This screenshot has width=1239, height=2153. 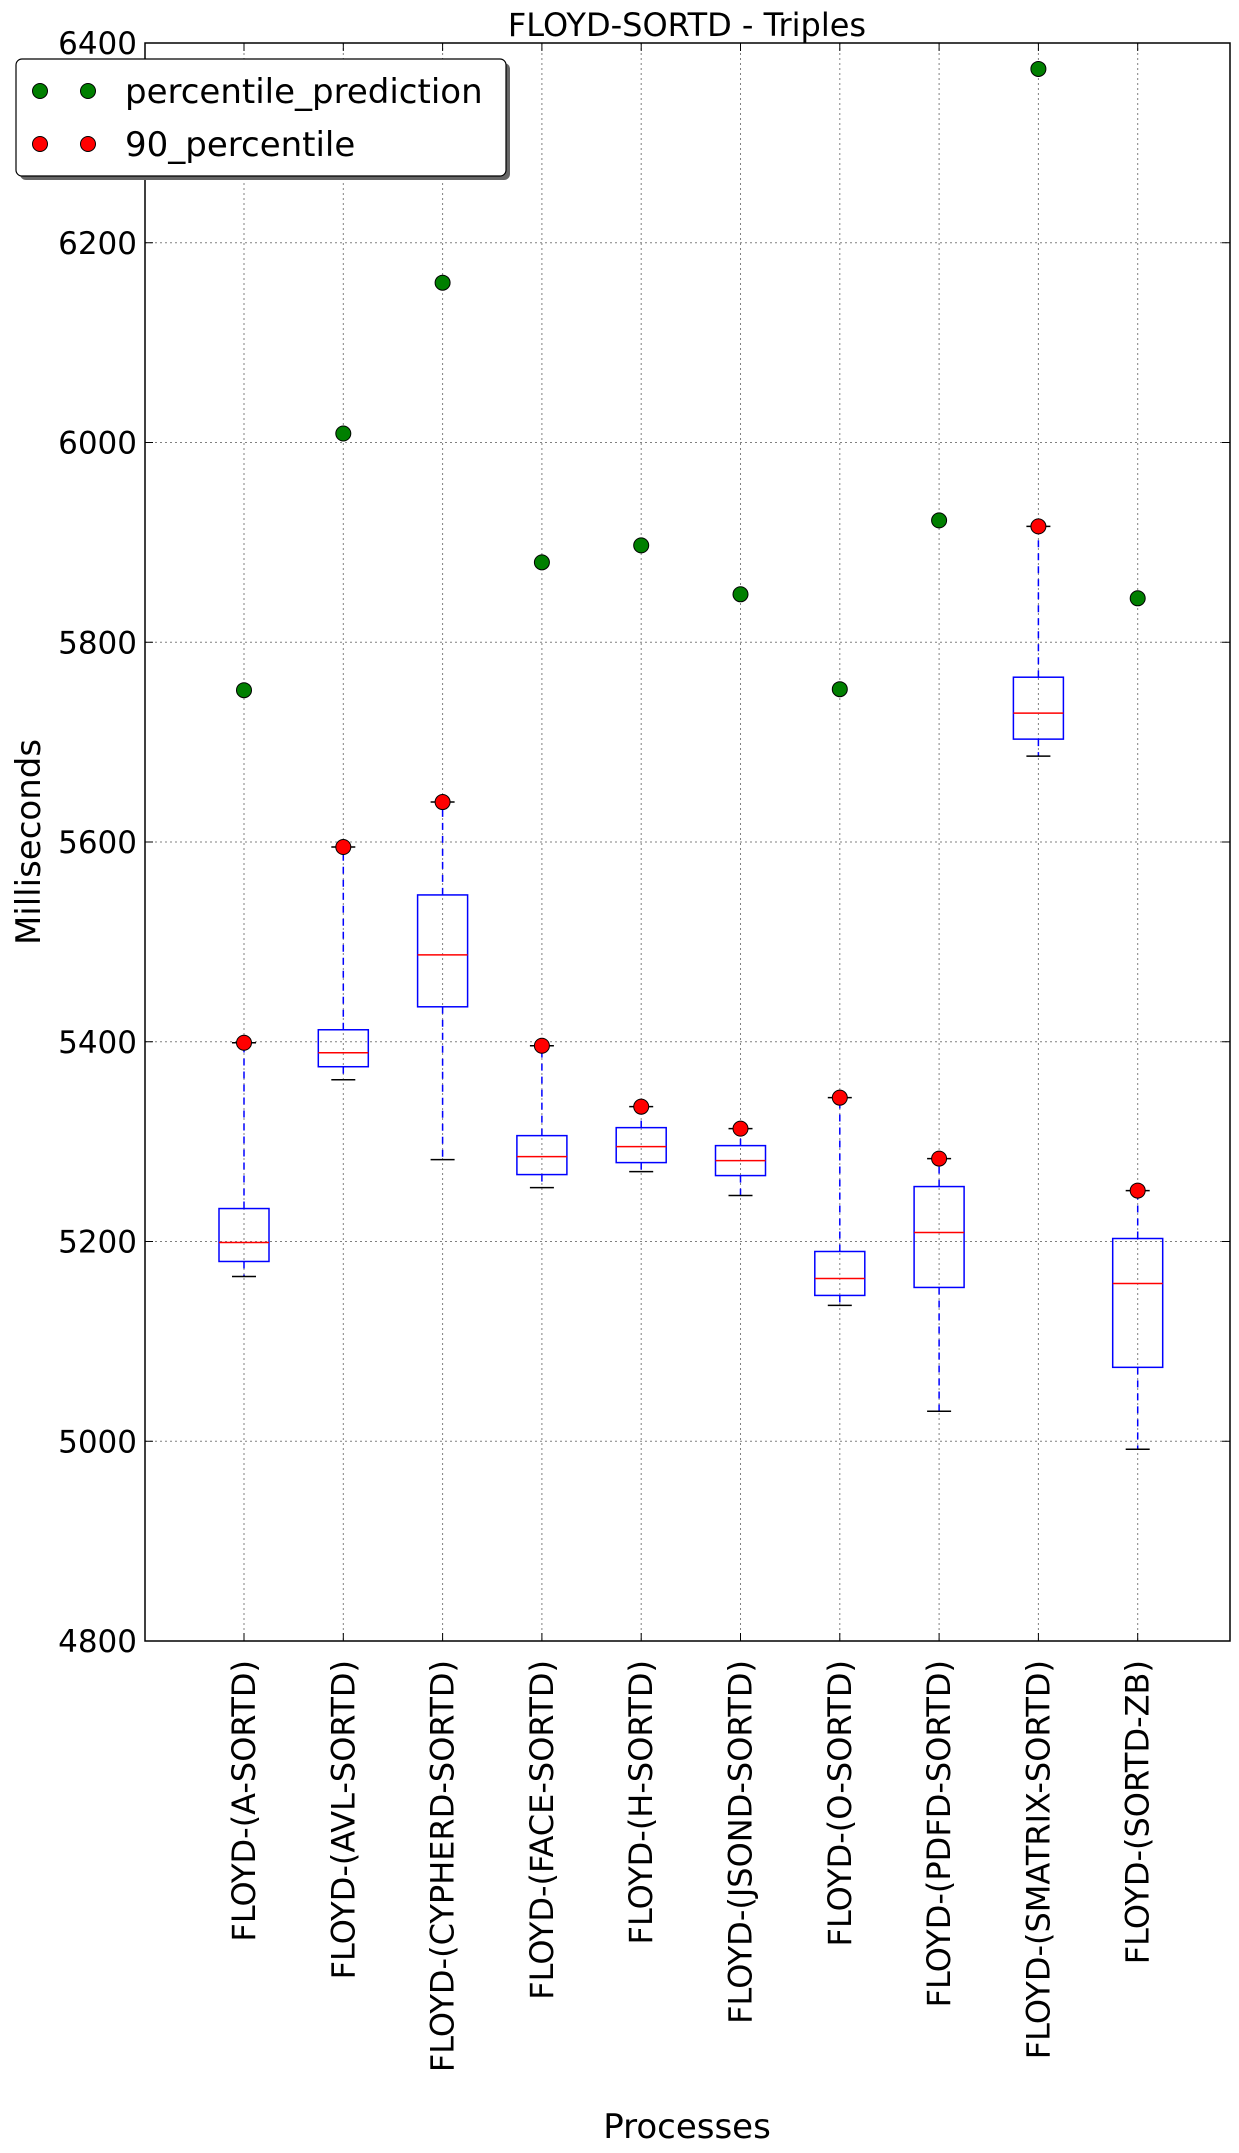 I want to click on x-tick-label: FLOYD-(O-SORTD), so click(x=840, y=1803).